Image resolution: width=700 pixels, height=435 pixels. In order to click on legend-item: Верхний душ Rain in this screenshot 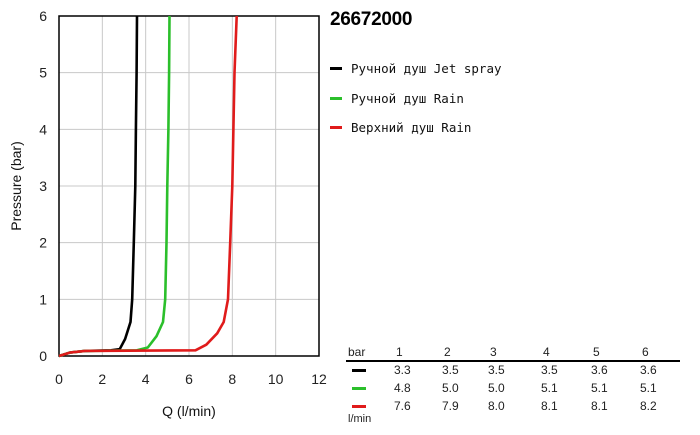, I will do `click(416, 128)`.